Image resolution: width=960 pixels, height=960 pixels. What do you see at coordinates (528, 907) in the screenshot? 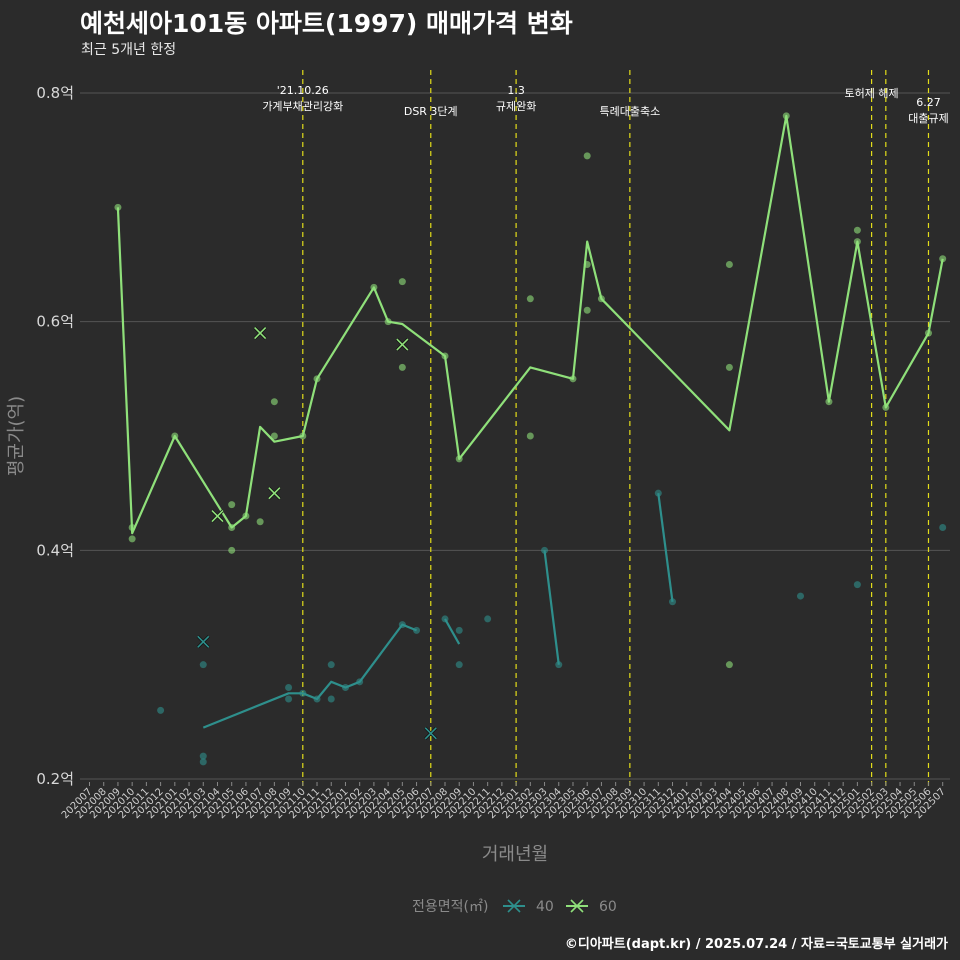
I see `legend-item-40: 40` at bounding box center [528, 907].